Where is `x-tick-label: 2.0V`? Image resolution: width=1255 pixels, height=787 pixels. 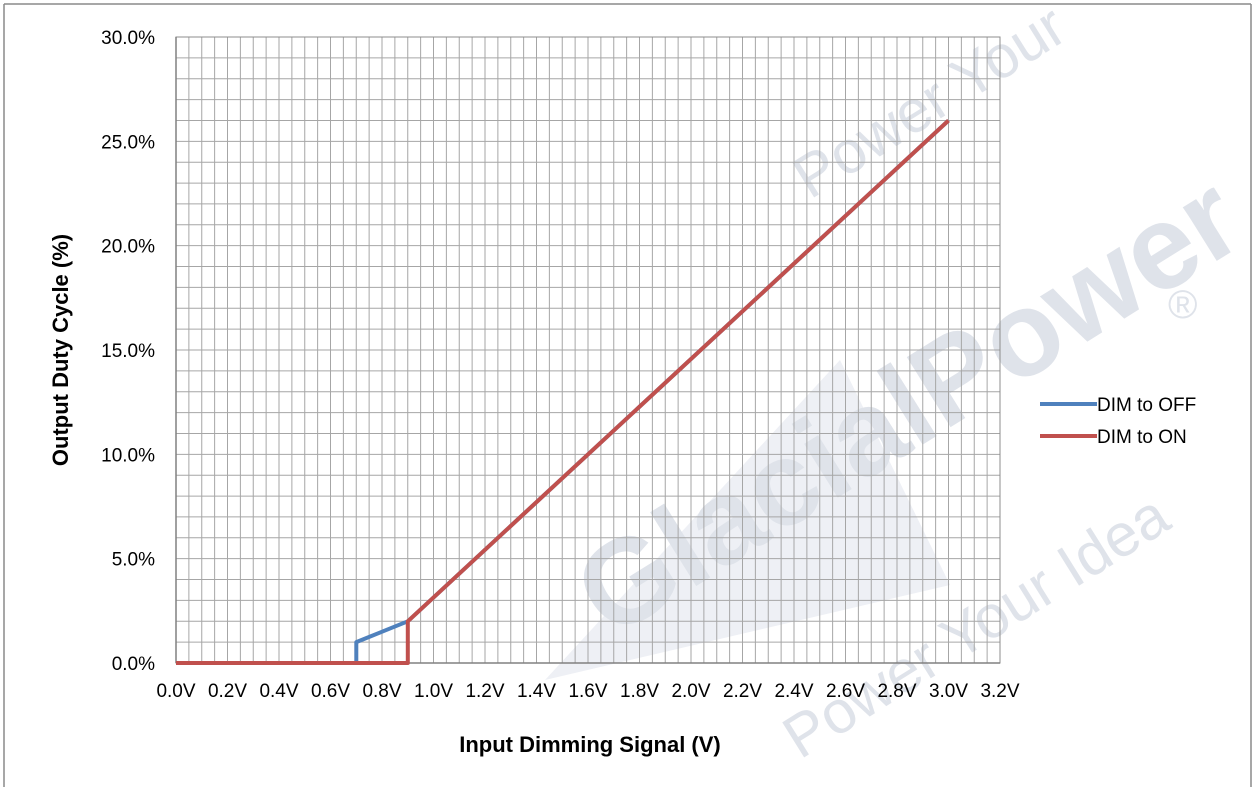 x-tick-label: 2.0V is located at coordinates (690, 691).